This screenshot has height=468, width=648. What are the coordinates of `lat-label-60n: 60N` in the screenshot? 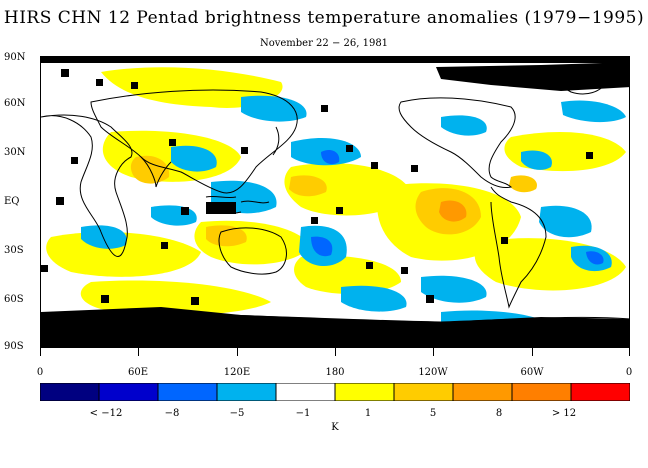 It's located at (15, 103).